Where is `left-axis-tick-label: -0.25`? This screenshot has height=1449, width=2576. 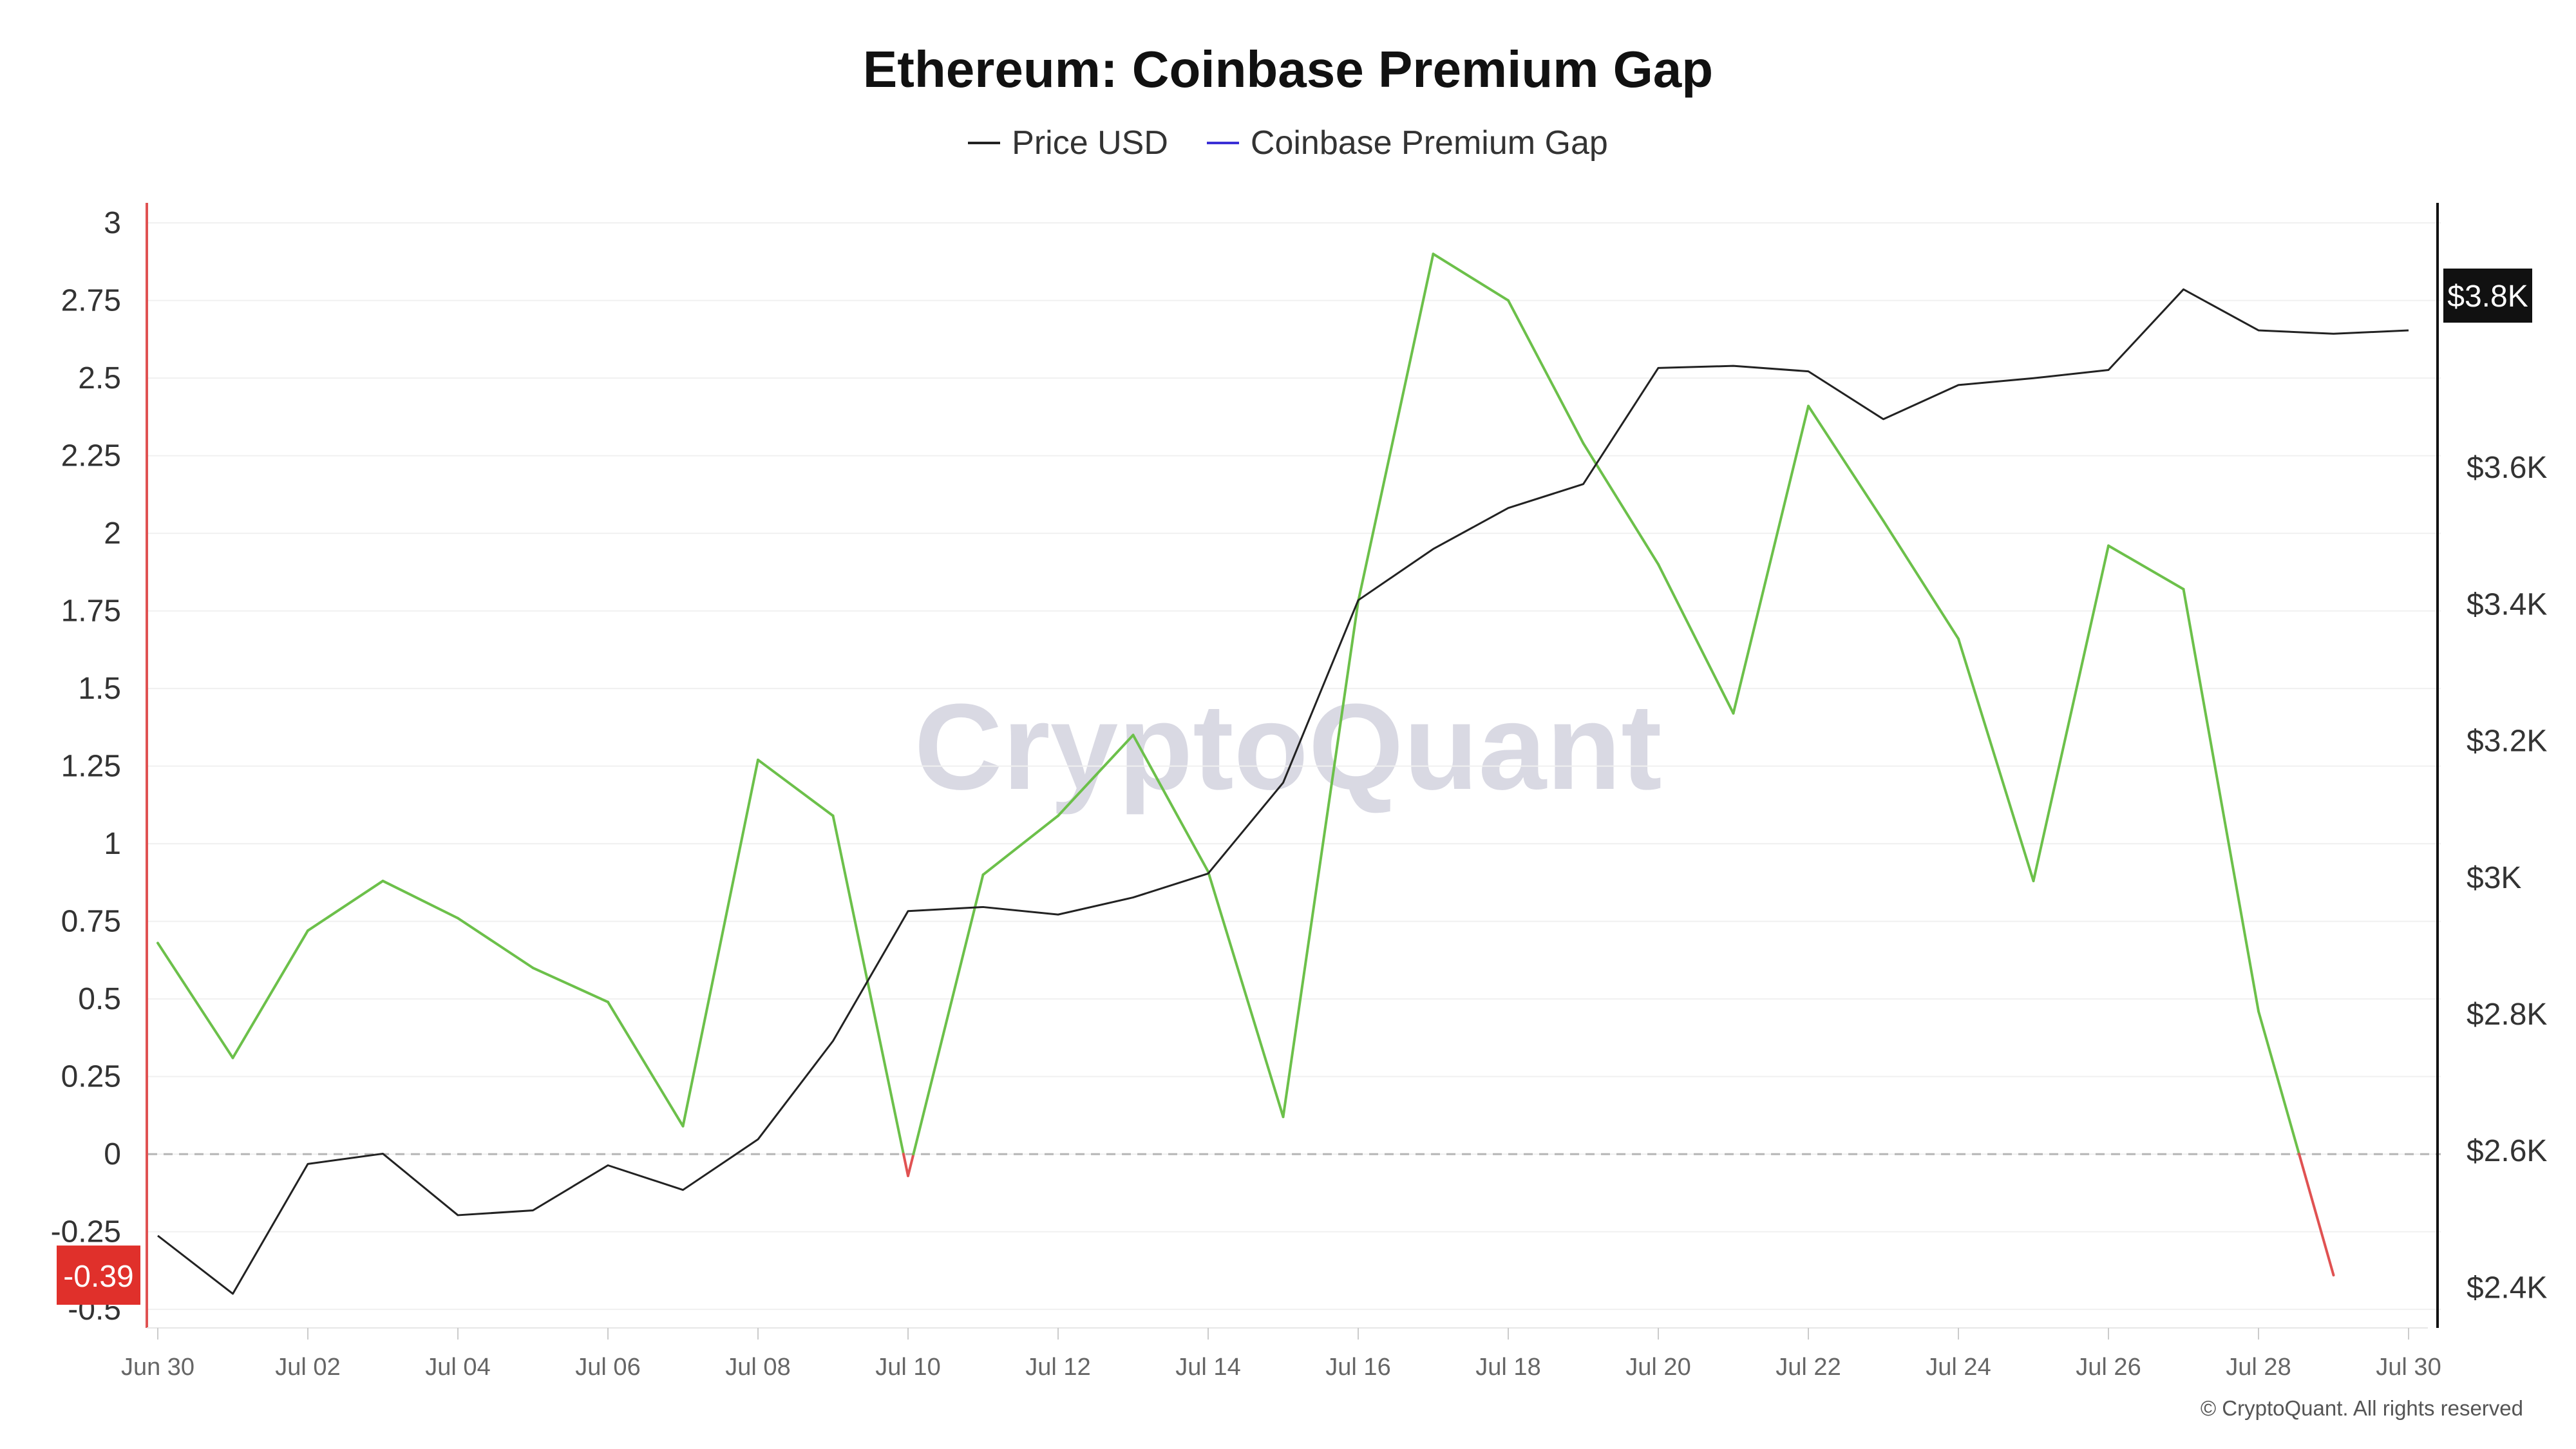 left-axis-tick-label: -0.25 is located at coordinates (86, 1232).